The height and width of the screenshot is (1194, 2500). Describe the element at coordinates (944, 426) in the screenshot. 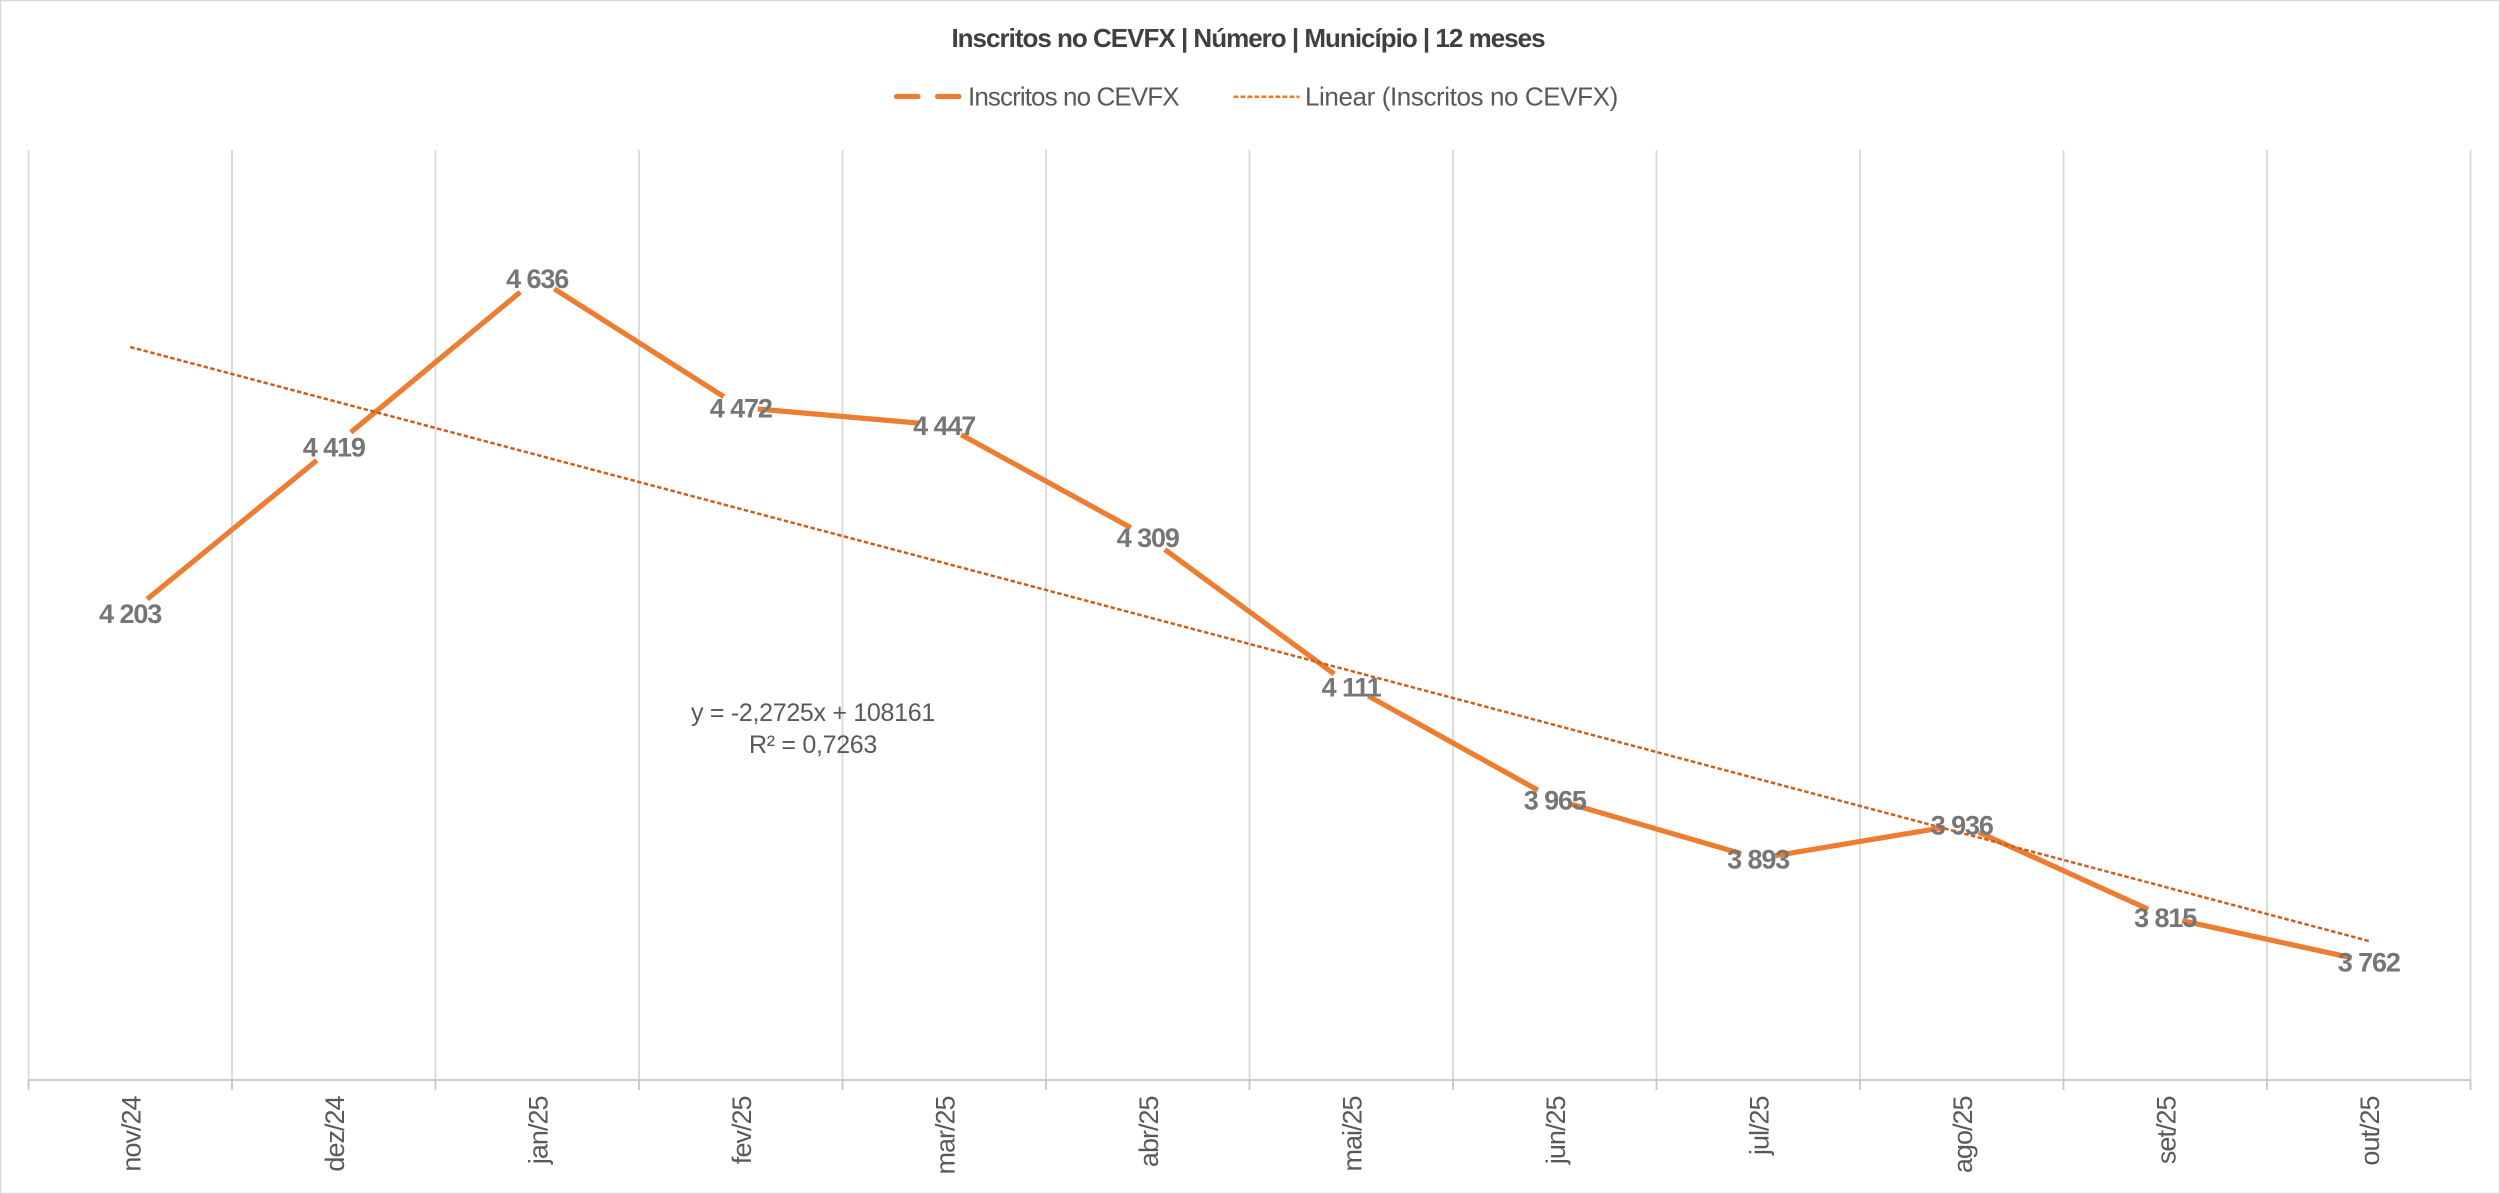

I see `svg-text: 4 447` at that location.